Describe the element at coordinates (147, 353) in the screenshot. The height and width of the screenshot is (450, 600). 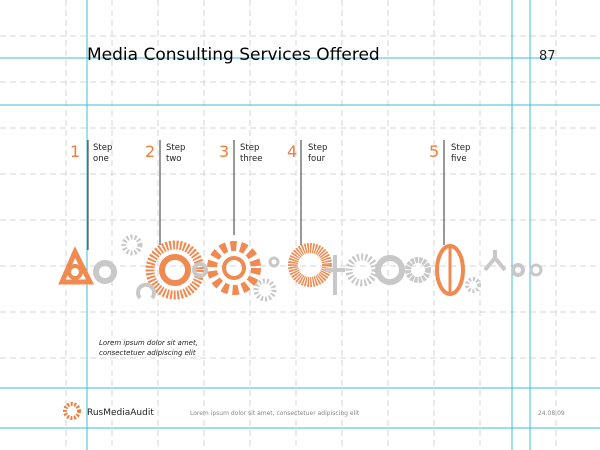
I see `caption: consectetuer adipiscing elit` at that location.